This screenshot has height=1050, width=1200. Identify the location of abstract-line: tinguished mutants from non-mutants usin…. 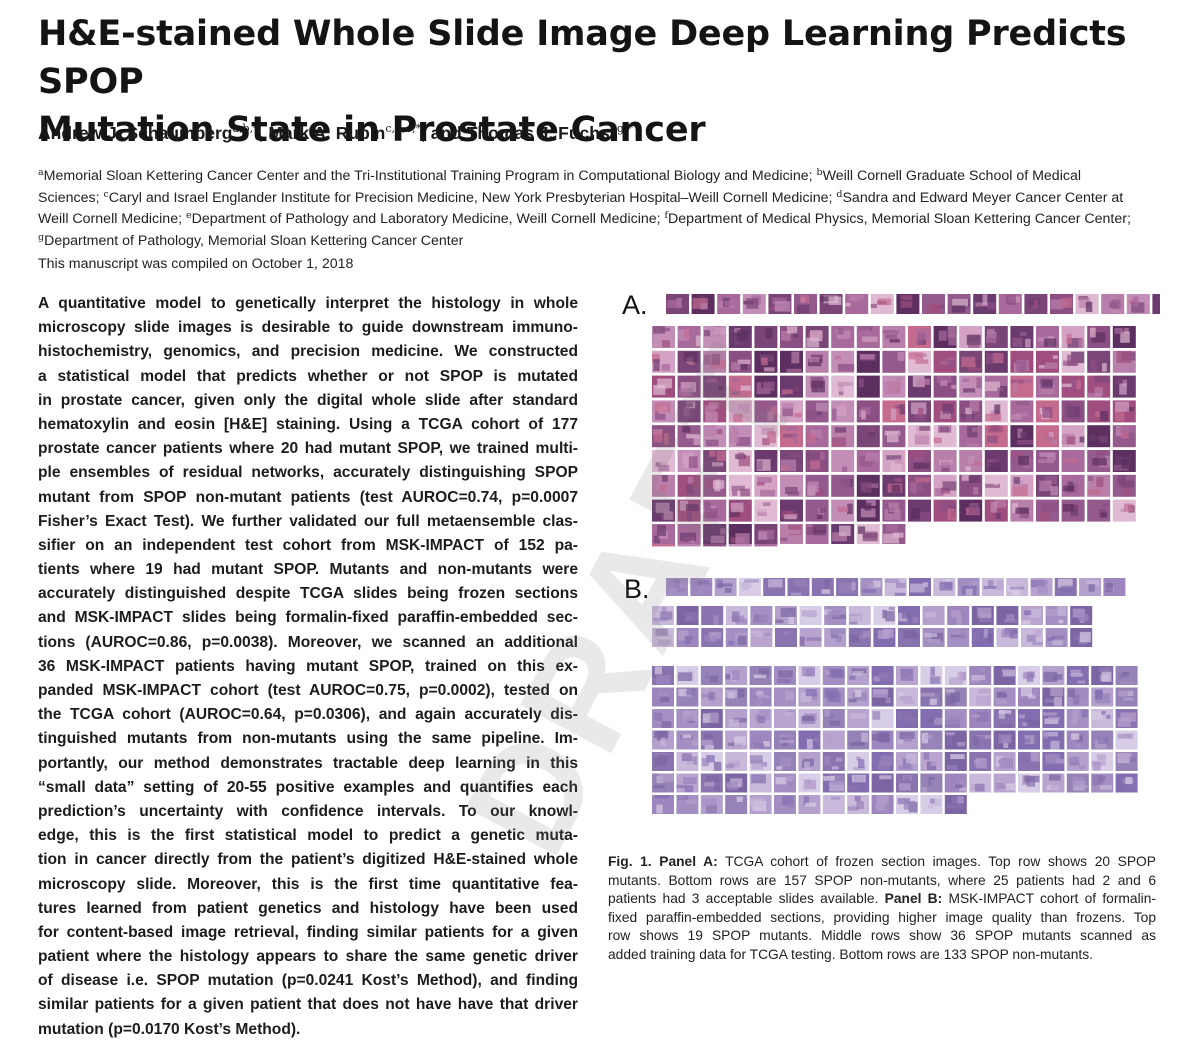
(308, 739).